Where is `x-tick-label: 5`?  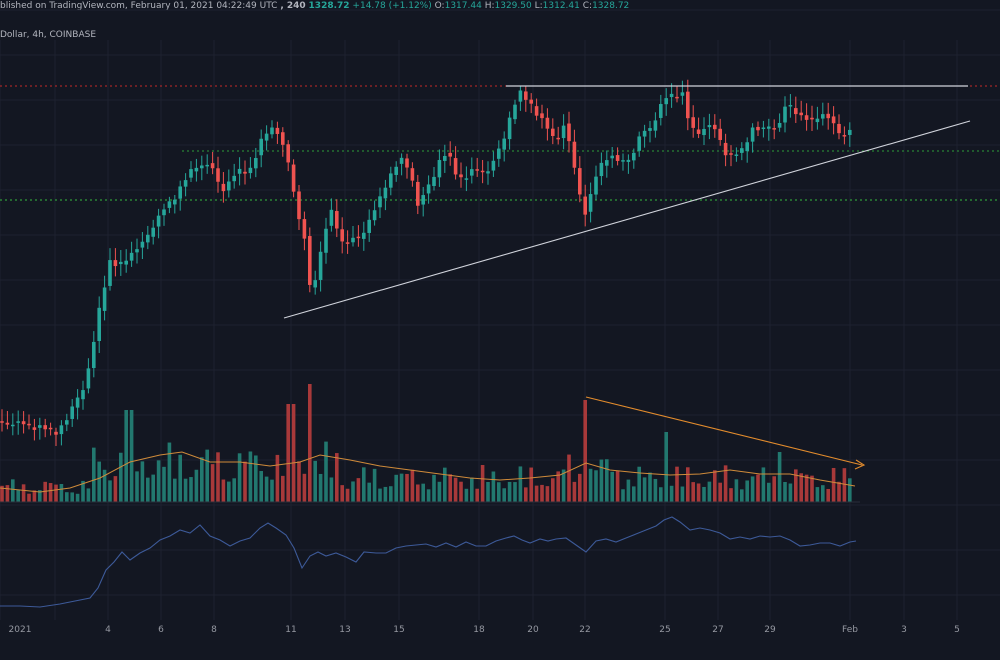 x-tick-label: 5 is located at coordinates (957, 630).